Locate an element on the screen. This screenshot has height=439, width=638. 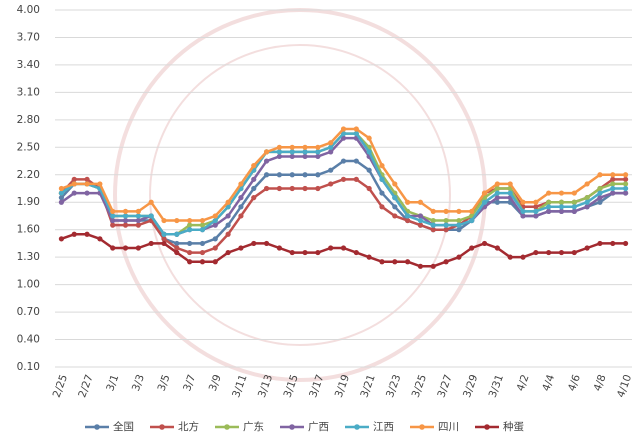
x-tick-label: 3/29 is located at coordinates (470, 386).